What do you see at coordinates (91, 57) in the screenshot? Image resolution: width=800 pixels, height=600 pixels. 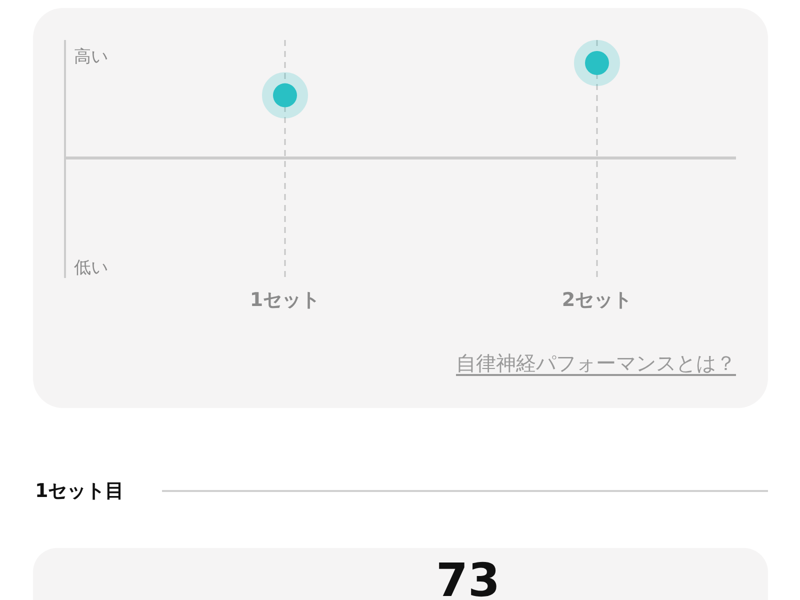 I see `annotation: 高い` at bounding box center [91, 57].